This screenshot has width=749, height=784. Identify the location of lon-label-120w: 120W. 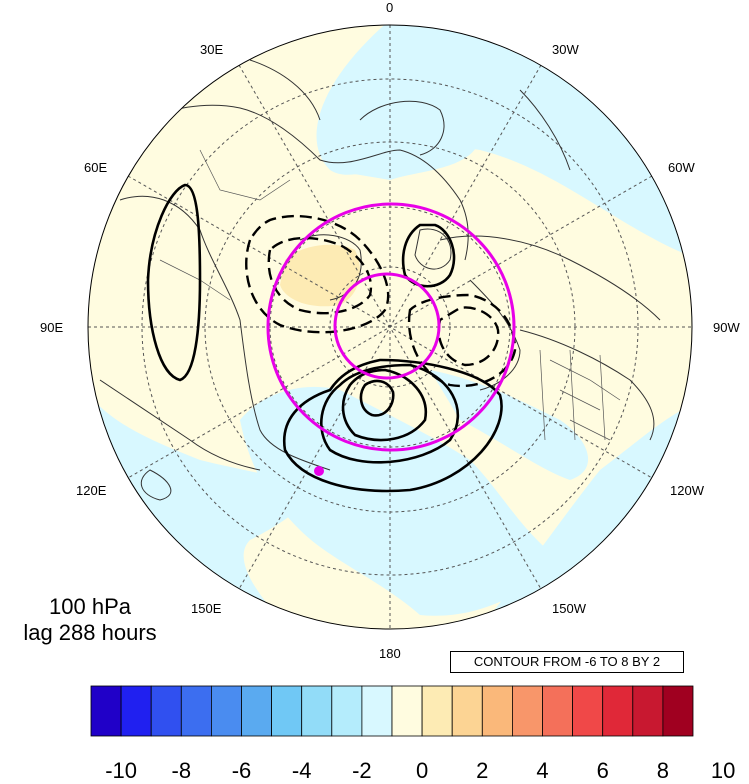
(687, 490).